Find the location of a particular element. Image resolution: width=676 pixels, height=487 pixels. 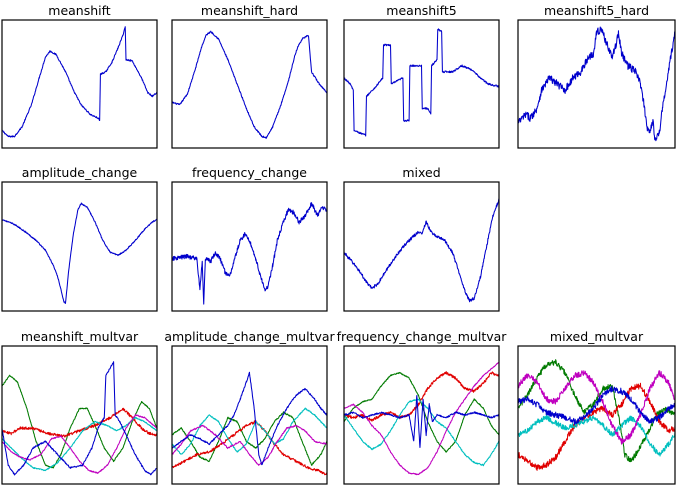

panel-amplitude_change: amplitude_change is located at coordinates (79, 238).